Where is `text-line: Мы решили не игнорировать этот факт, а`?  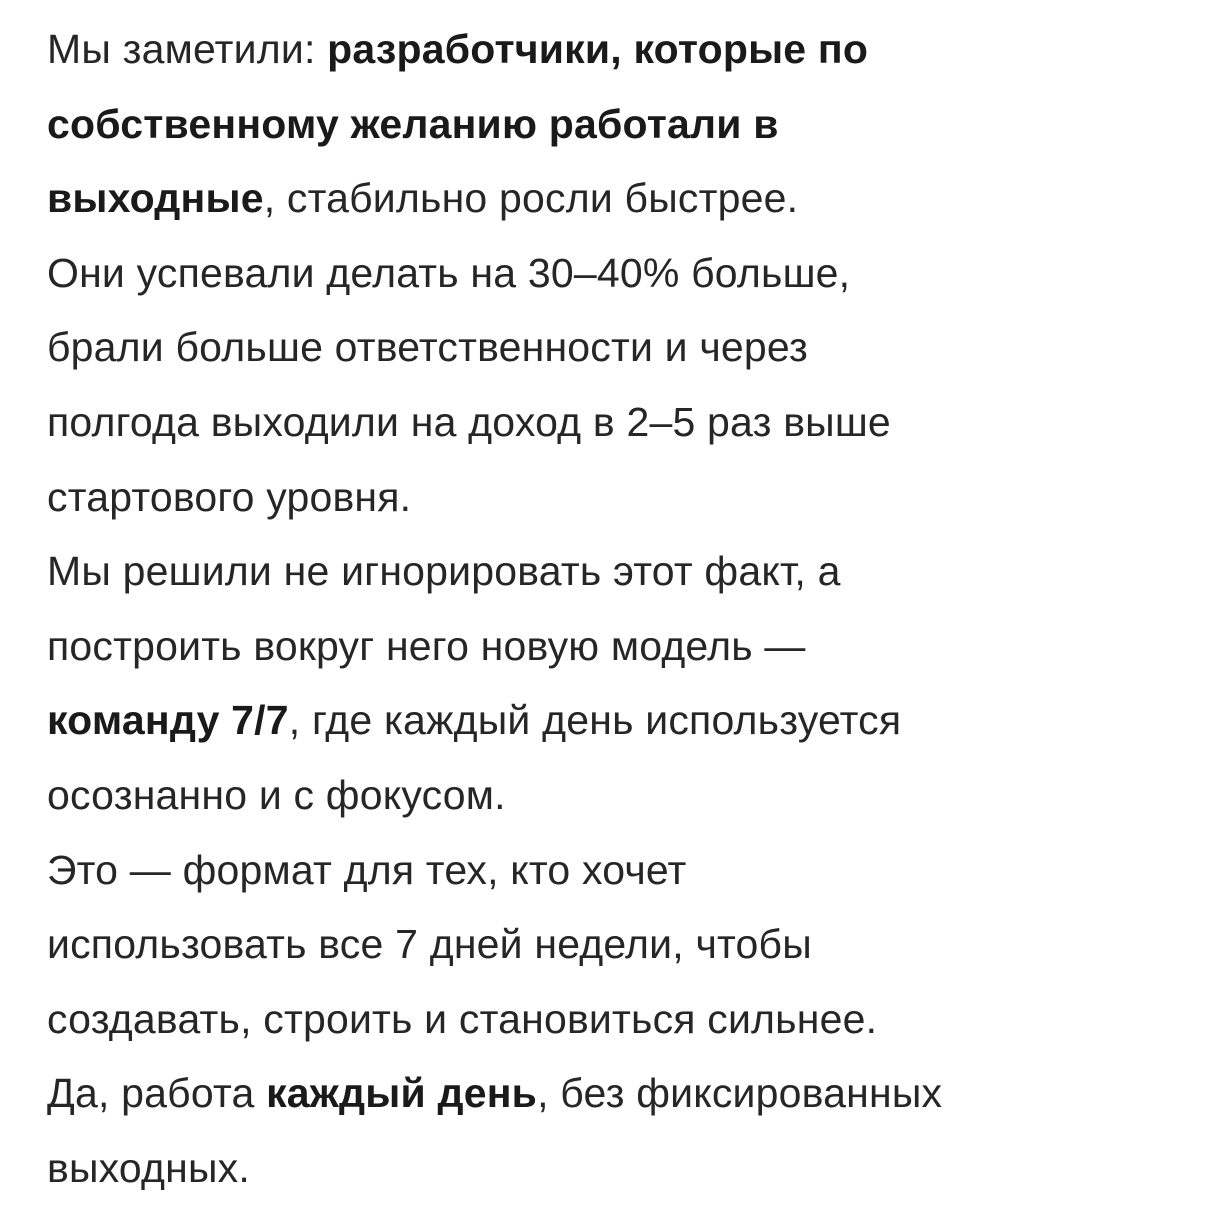
text-line: Мы решили не игнорировать этот факт, а is located at coordinates (494, 571).